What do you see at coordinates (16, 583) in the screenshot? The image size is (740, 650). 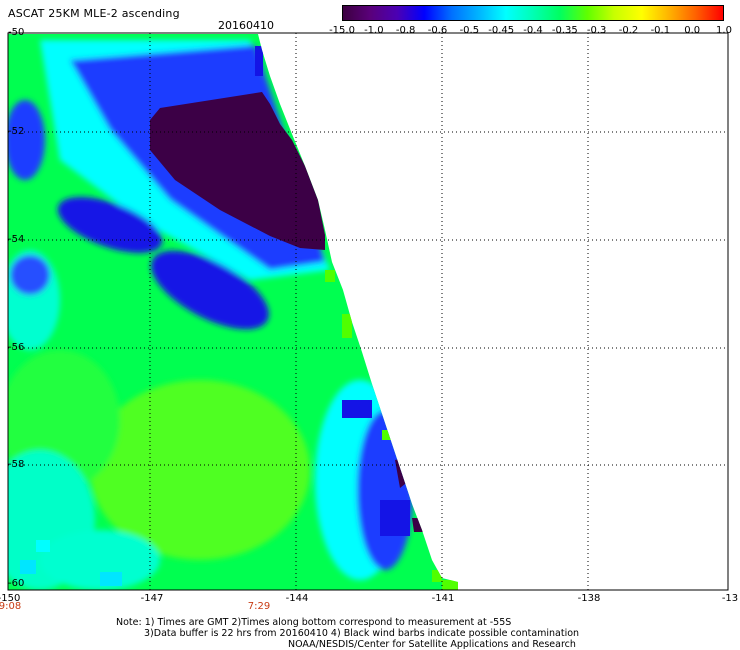 I see `y-tick-label: -60` at bounding box center [16, 583].